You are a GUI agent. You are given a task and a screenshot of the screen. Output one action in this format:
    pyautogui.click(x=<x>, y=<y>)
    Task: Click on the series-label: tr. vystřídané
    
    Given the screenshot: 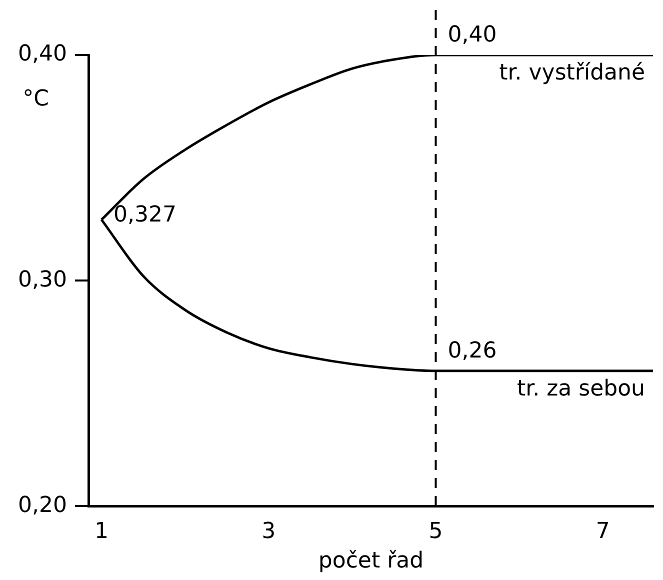 What is the action you would take?
    pyautogui.click(x=572, y=73)
    